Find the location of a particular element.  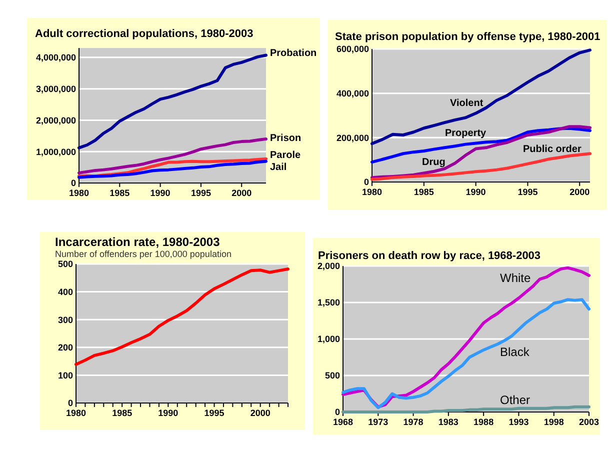

y-tick-label: 2,000,000 is located at coordinates (56, 120).